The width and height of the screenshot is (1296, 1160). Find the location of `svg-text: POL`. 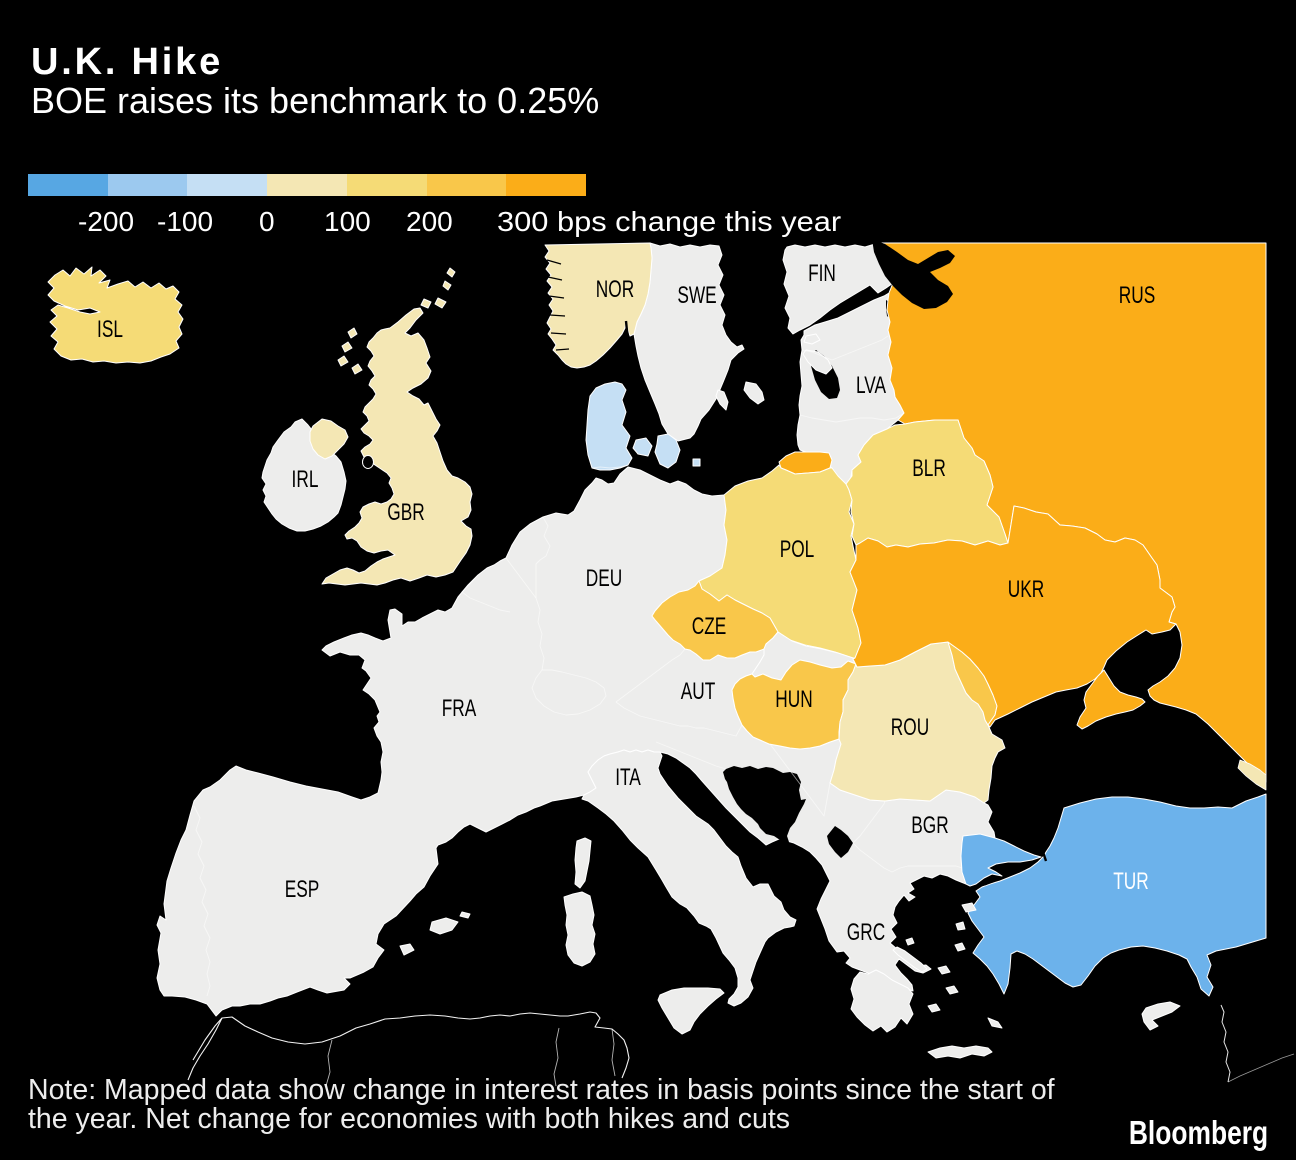

svg-text: POL is located at coordinates (797, 549).